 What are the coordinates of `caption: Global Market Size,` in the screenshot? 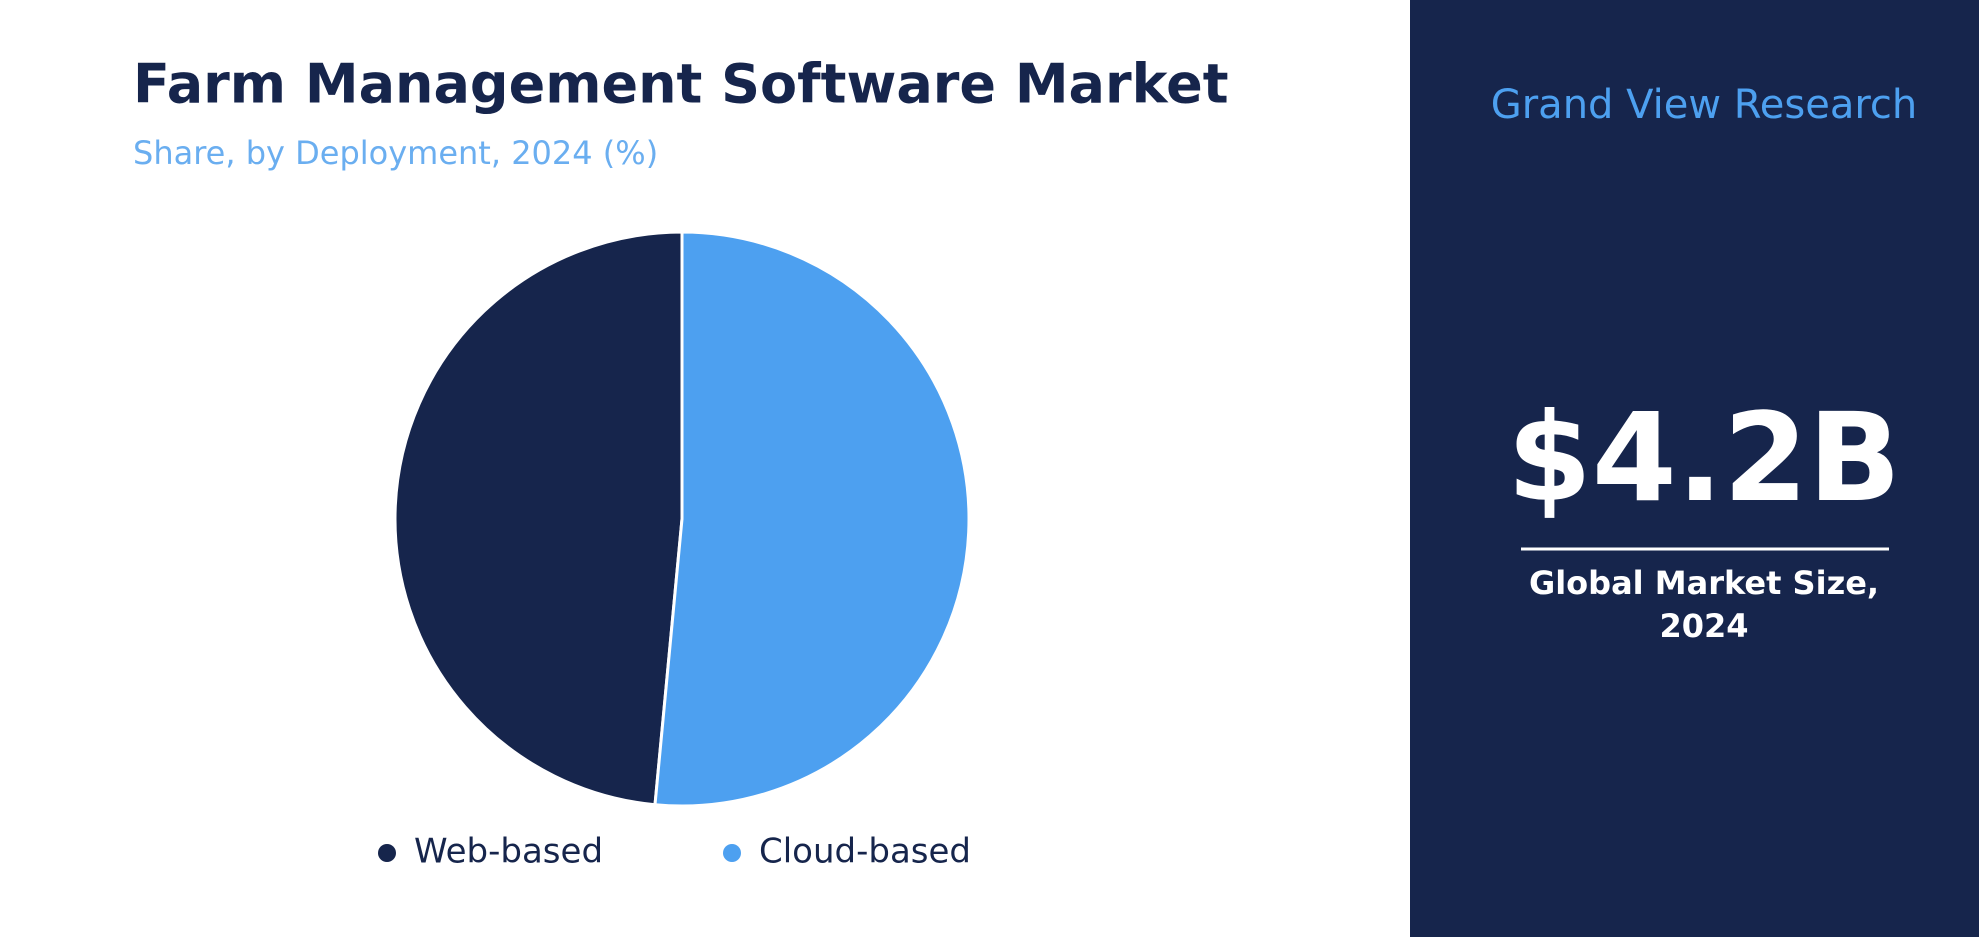 It's located at (1704, 583).